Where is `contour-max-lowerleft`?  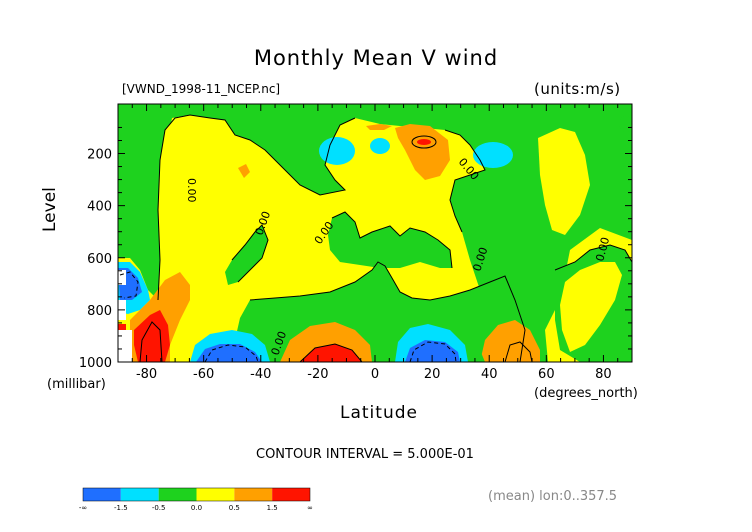
contour-max-lowerleft is located at coordinates (151, 341).